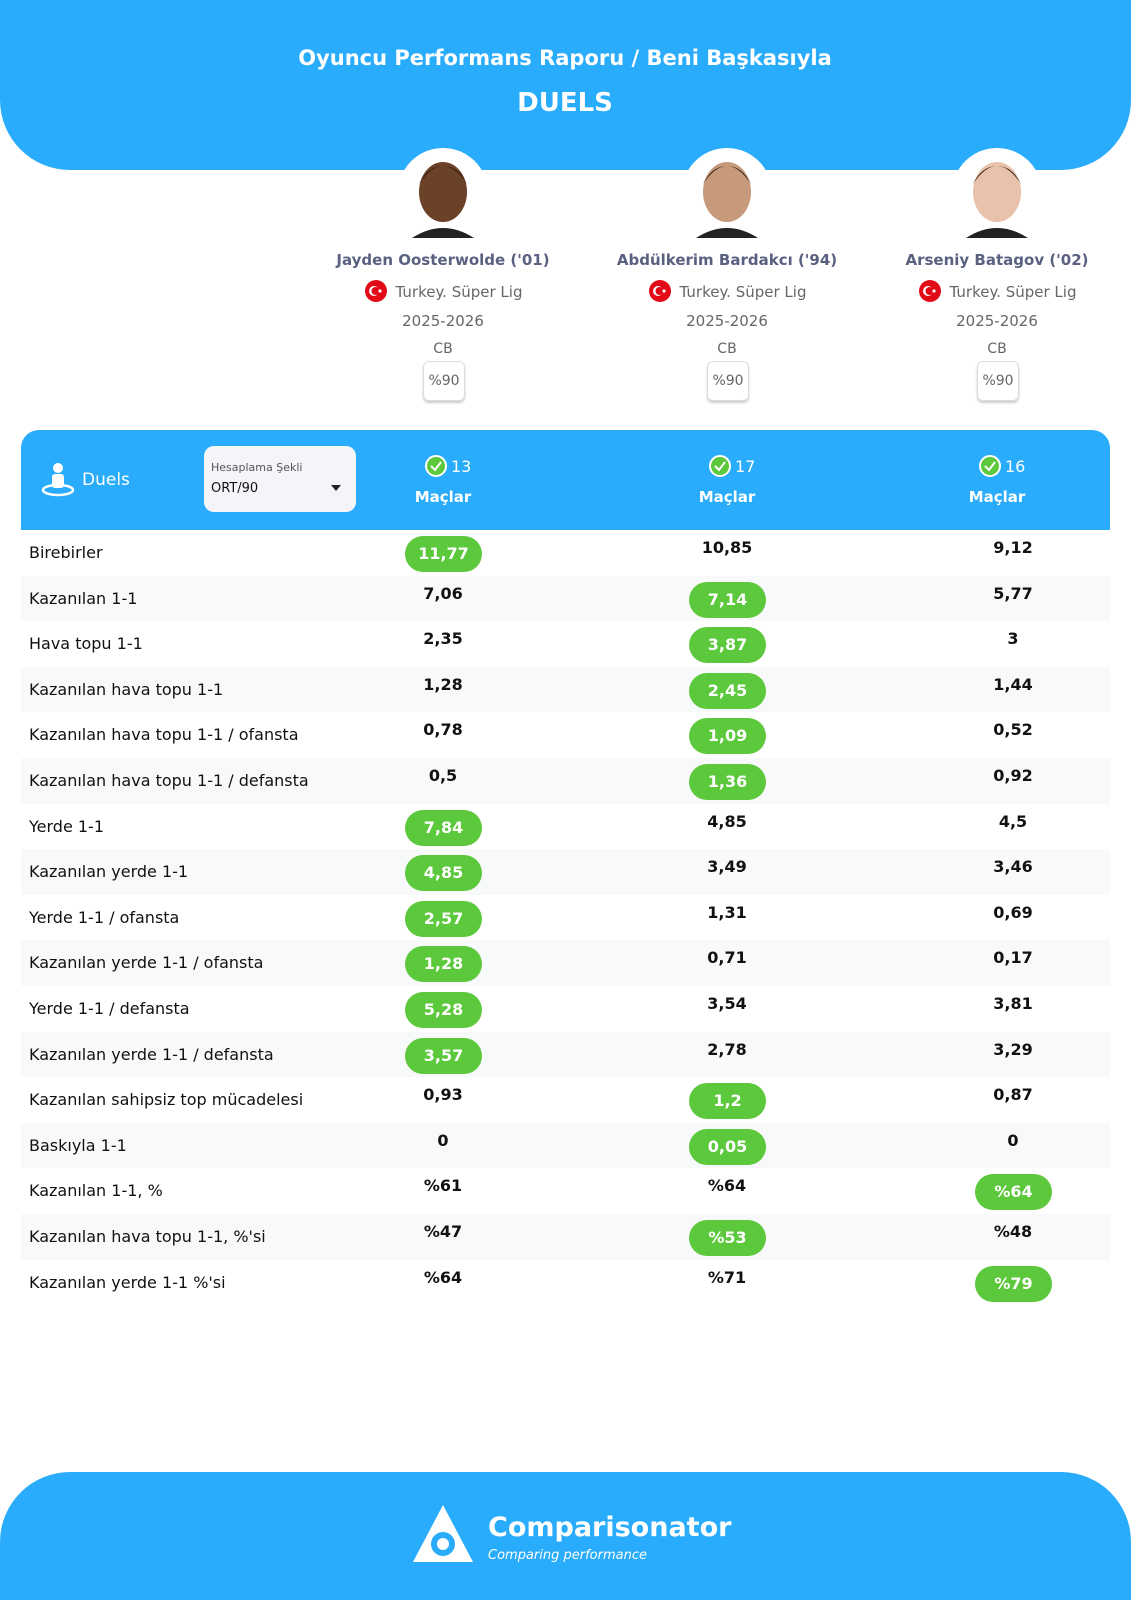 Image resolution: width=1131 pixels, height=1600 pixels. Describe the element at coordinates (1013, 1283) in the screenshot. I see `best-value: %79` at that location.